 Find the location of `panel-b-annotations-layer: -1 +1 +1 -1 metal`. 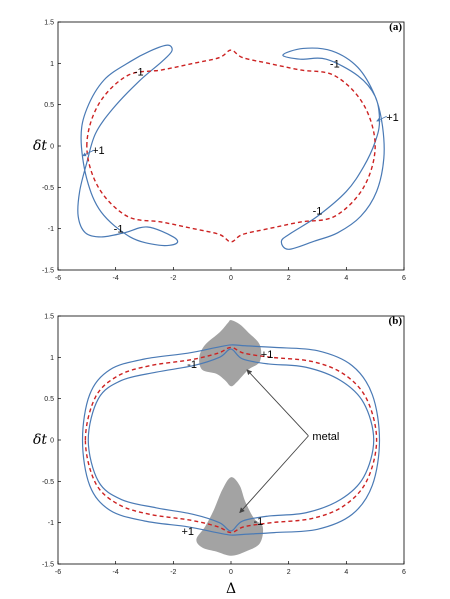

panel-b-annotations-layer: -1 +1 +1 -1 metal is located at coordinates (260, 443).